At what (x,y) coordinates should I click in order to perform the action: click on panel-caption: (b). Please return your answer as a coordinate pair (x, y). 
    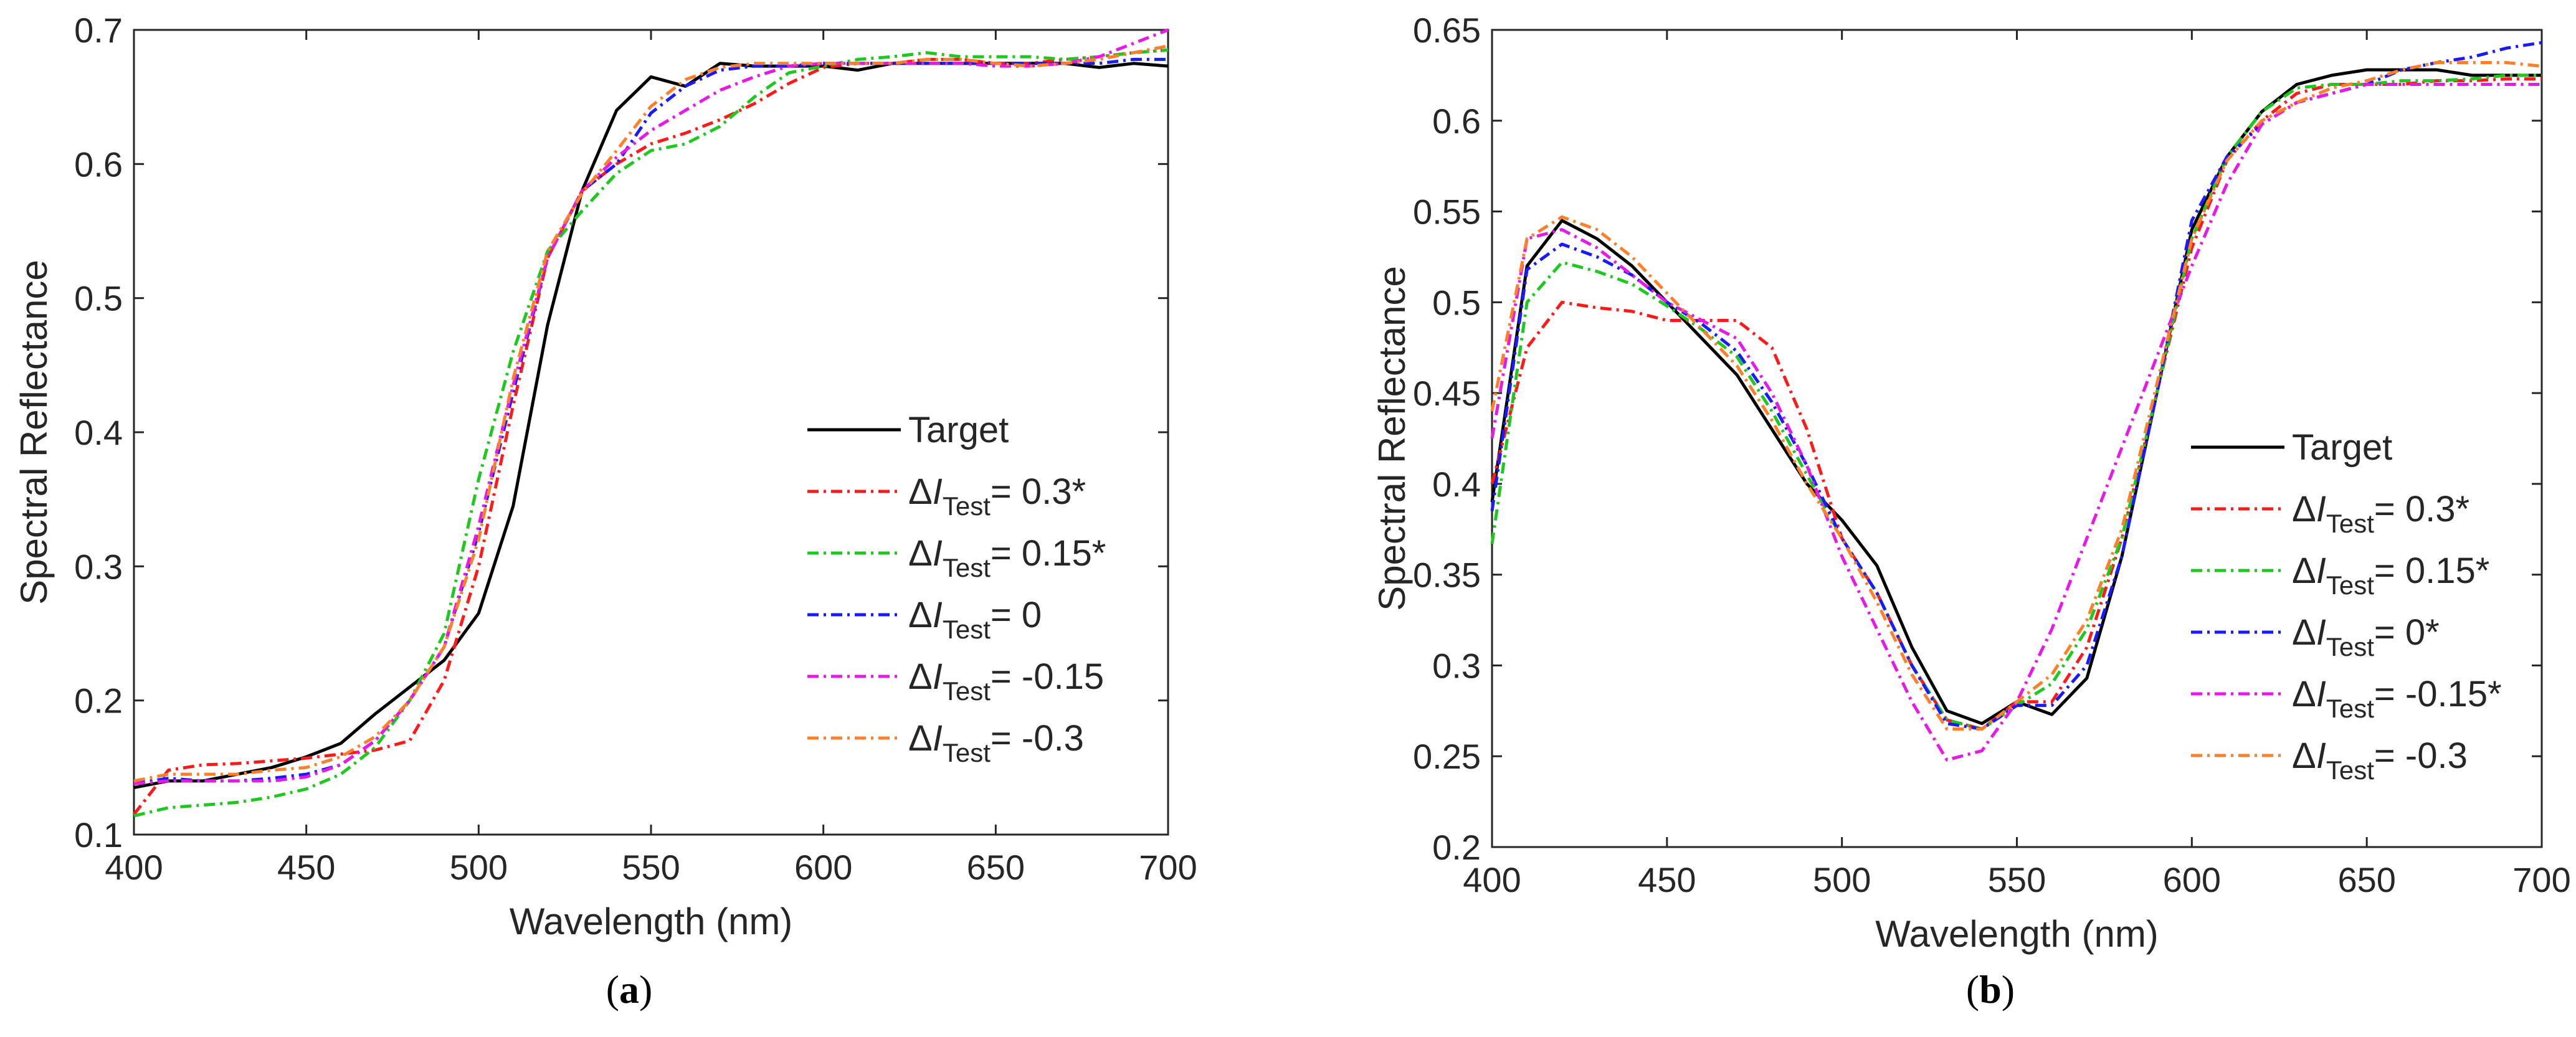
    Looking at the image, I should click on (1990, 989).